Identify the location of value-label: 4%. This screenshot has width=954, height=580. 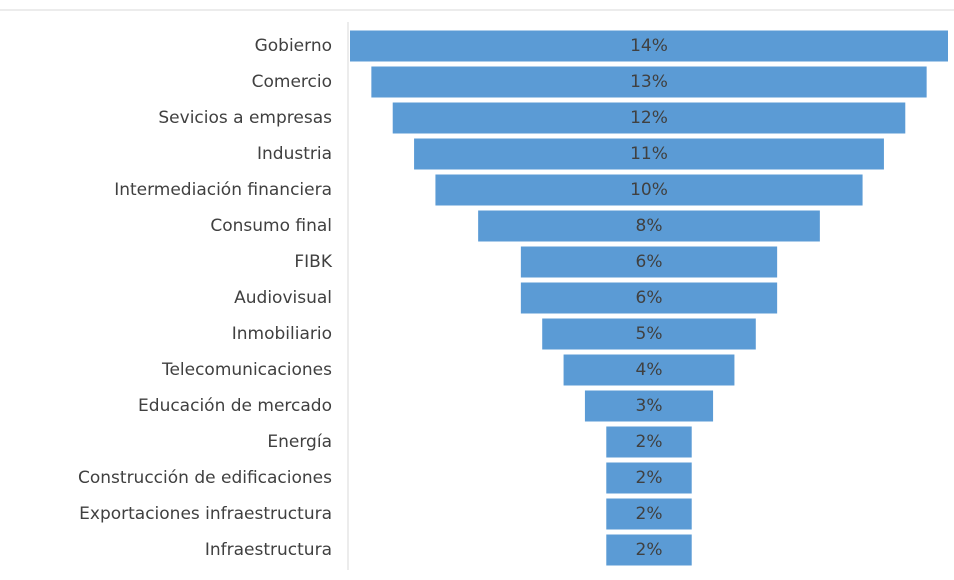
(649, 370).